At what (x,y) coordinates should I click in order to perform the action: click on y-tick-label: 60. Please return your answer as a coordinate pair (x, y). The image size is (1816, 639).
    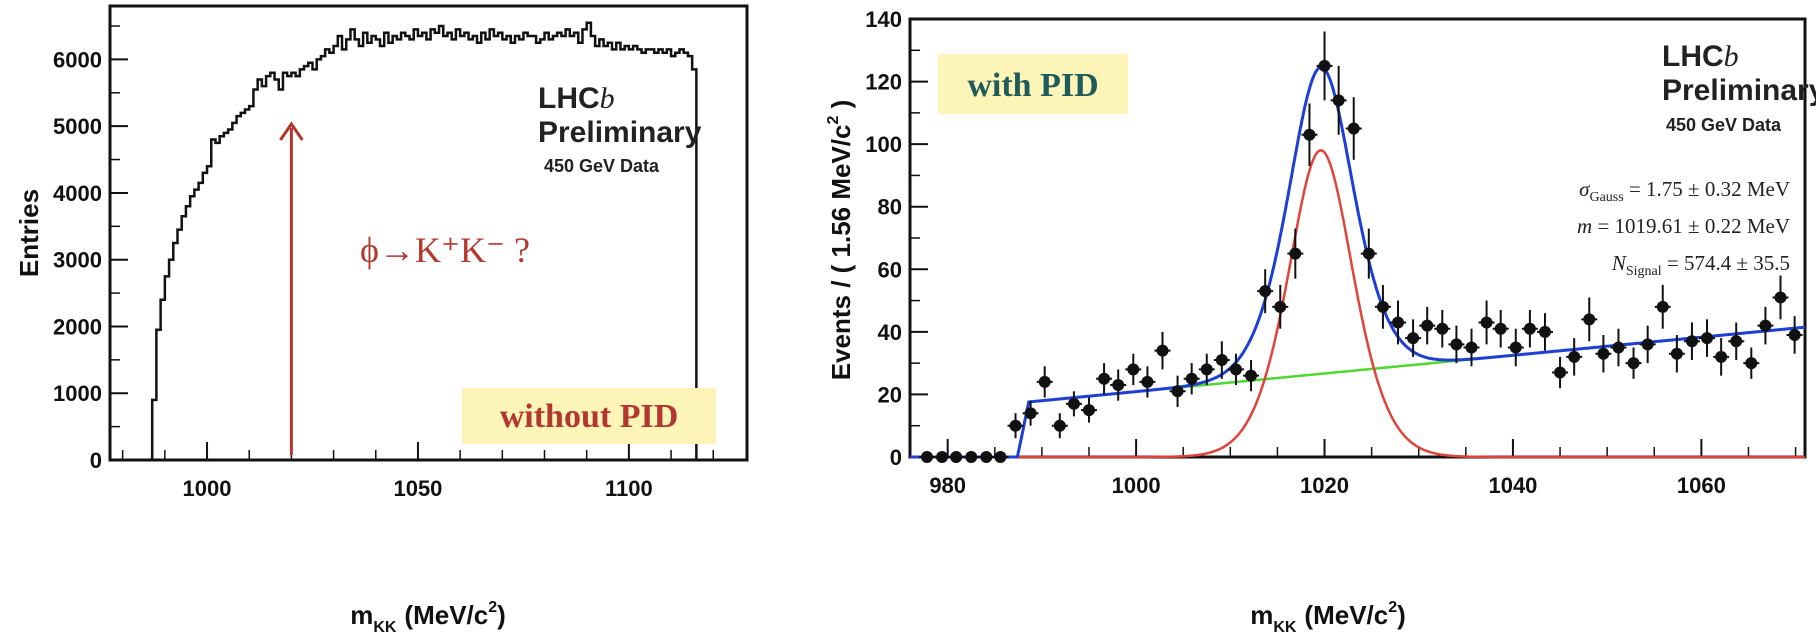
    Looking at the image, I should click on (890, 269).